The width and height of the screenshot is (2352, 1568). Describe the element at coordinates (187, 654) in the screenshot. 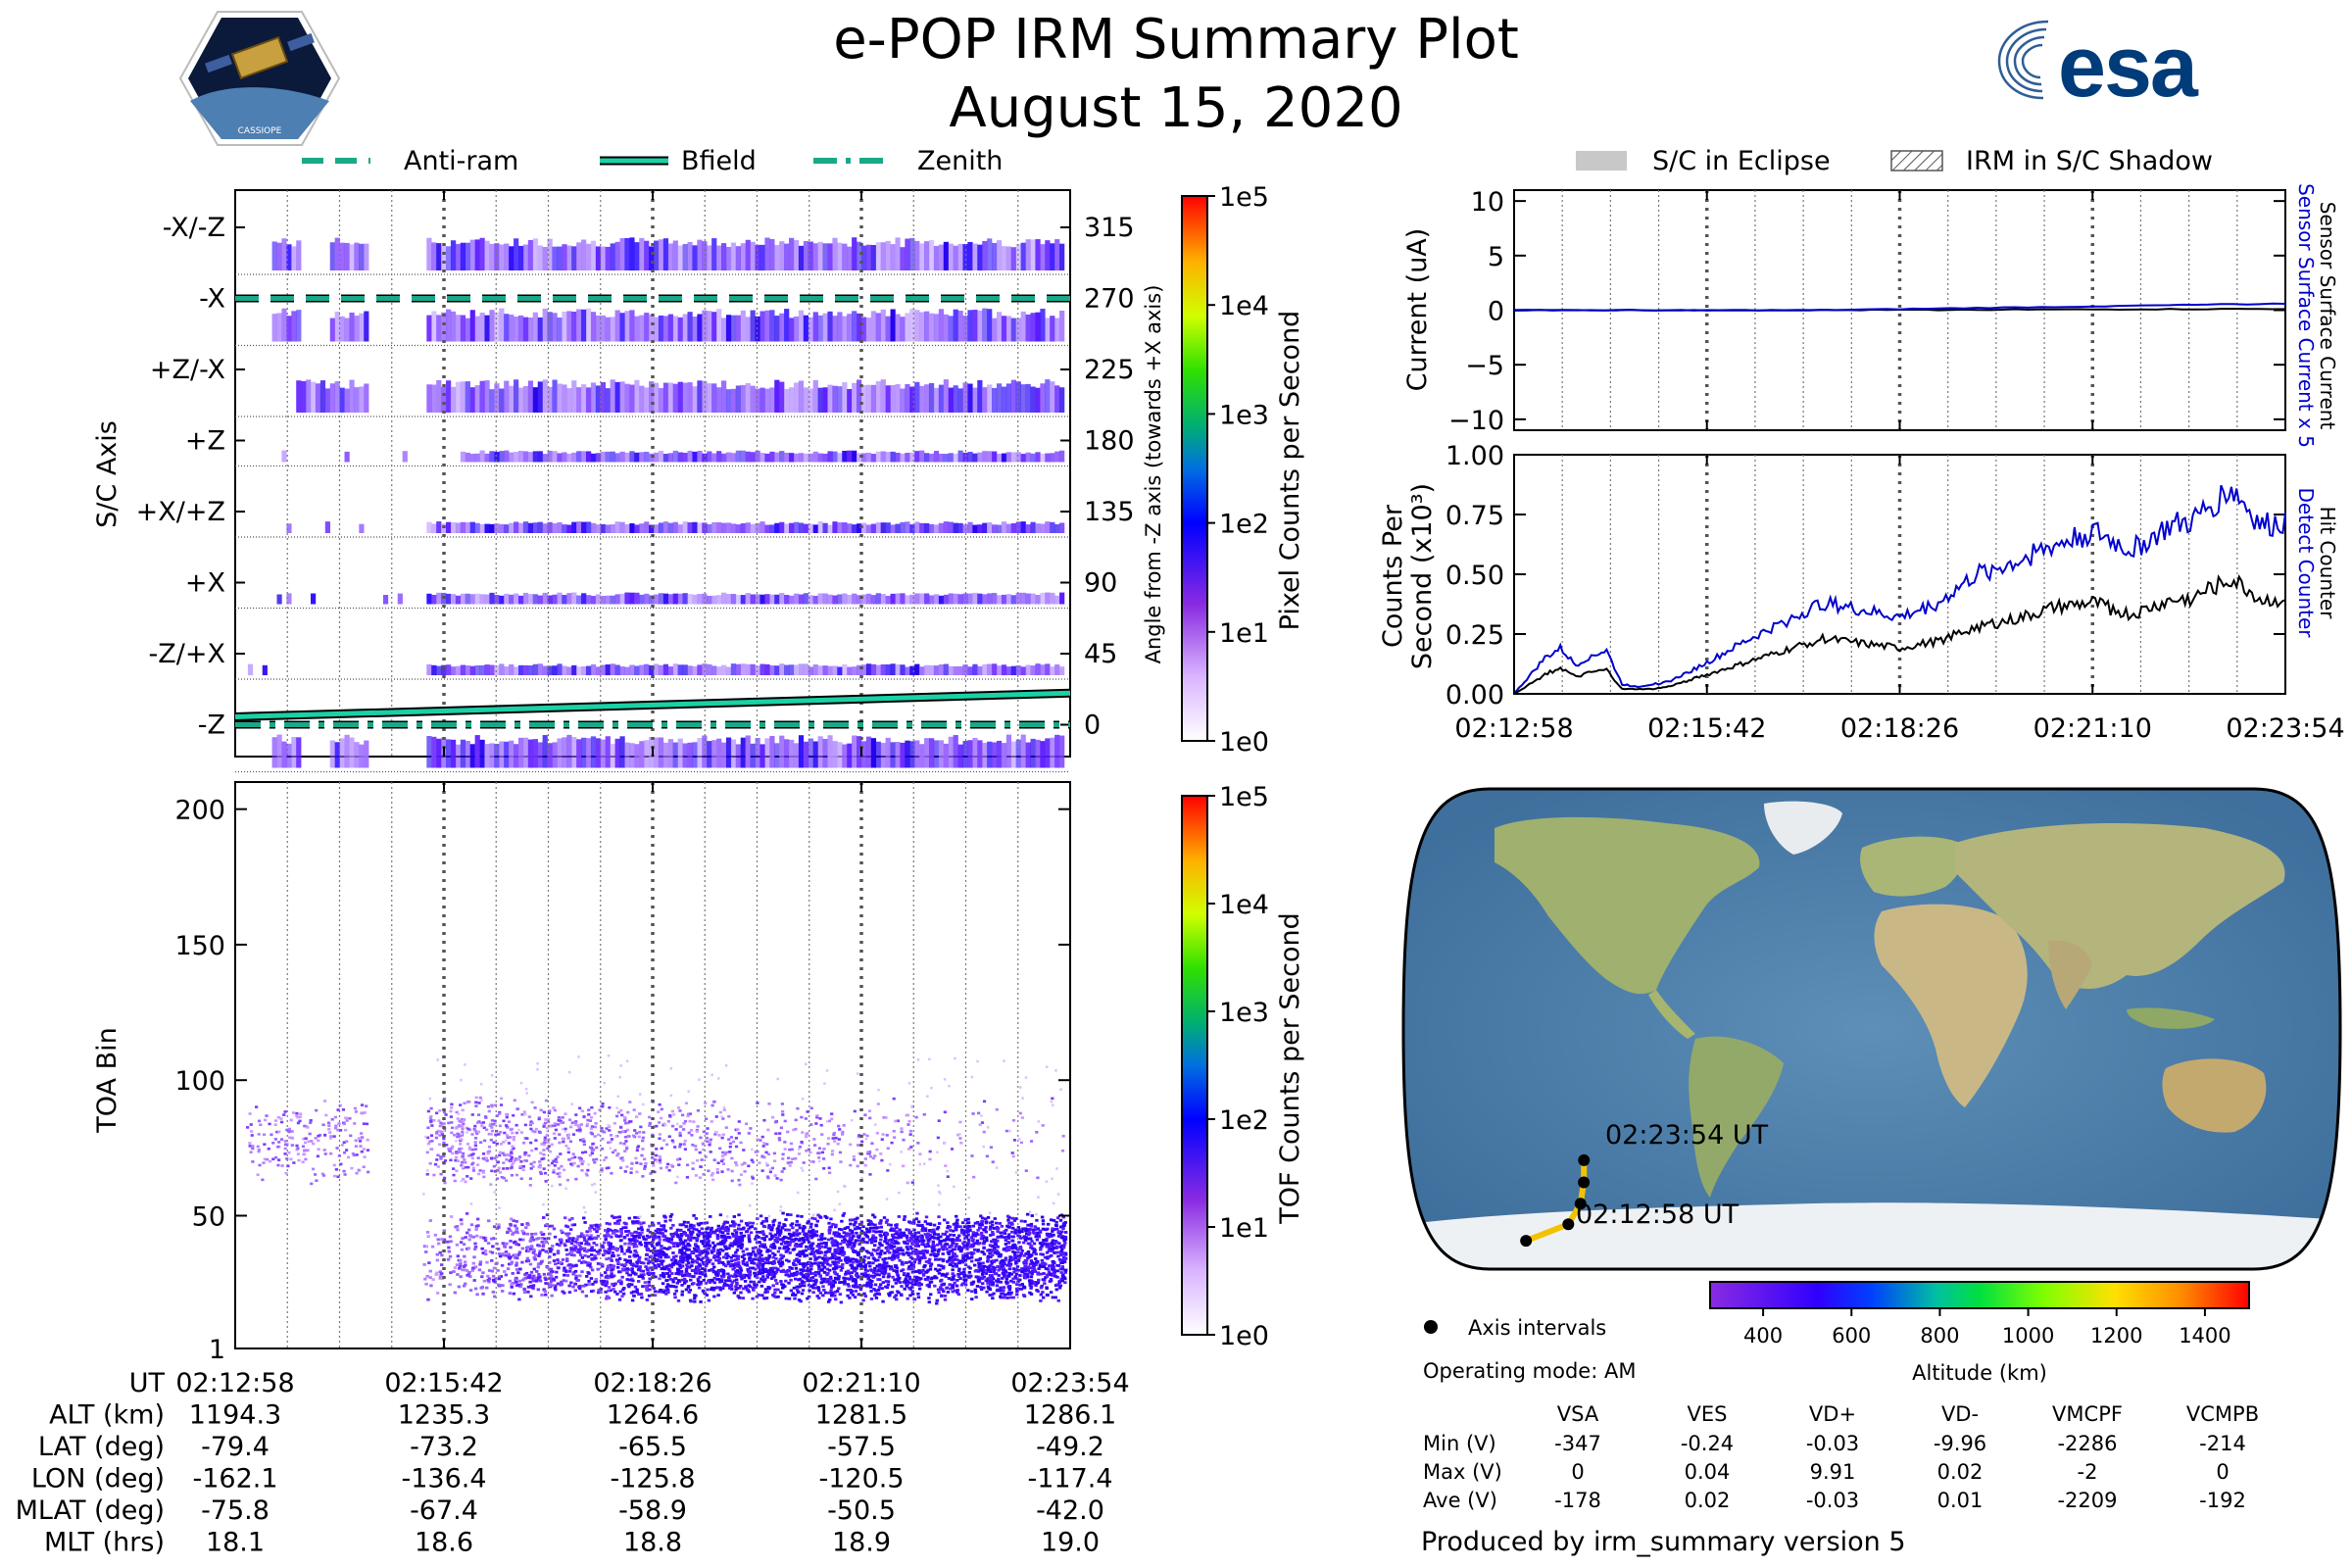

I see `pixel-ytick-label: -Z/+X` at that location.